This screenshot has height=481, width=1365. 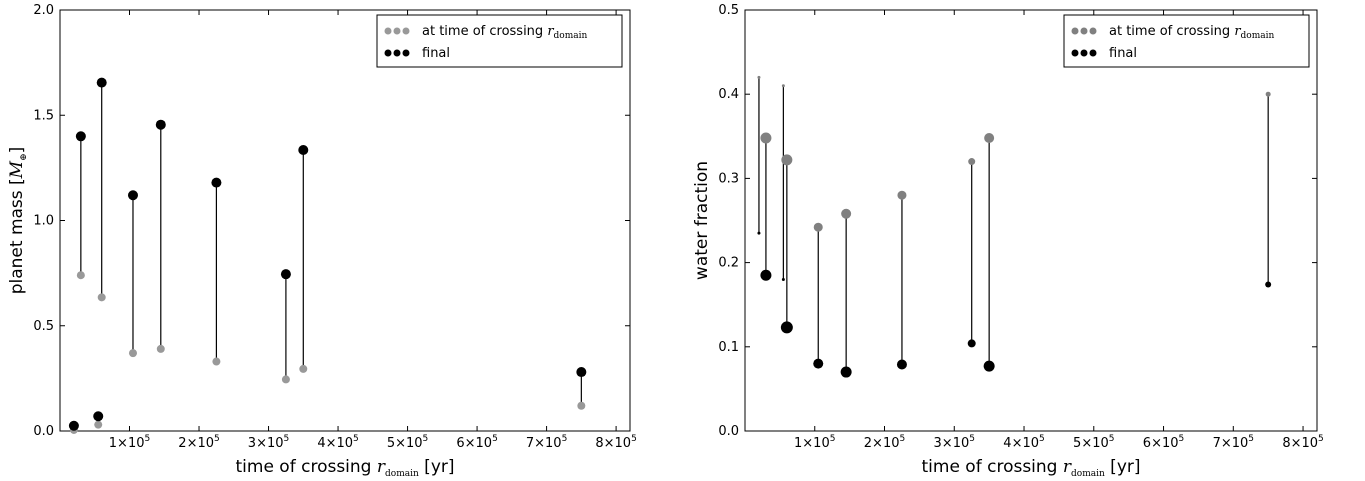 I want to click on y-tick-label: 0.1, so click(x=728, y=347).